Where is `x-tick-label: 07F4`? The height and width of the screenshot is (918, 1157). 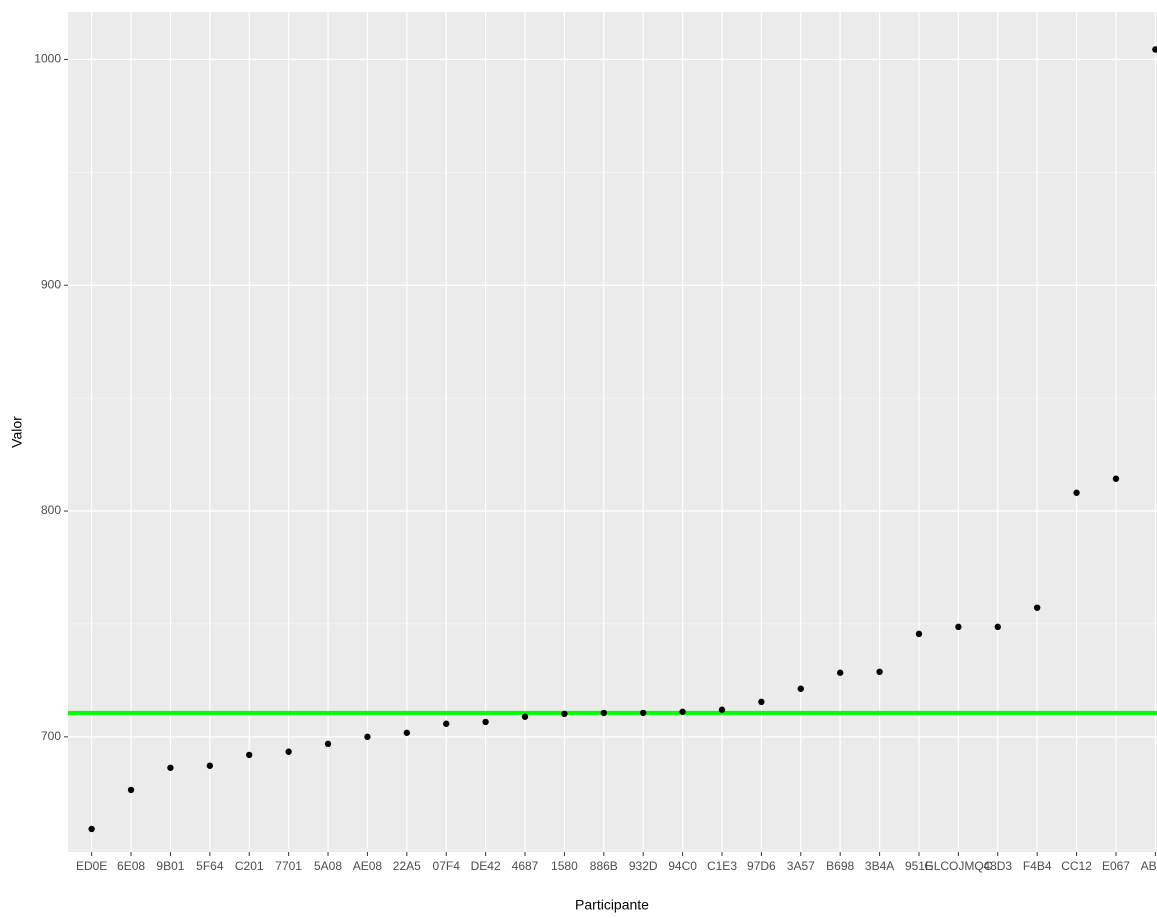 x-tick-label: 07F4 is located at coordinates (447, 866).